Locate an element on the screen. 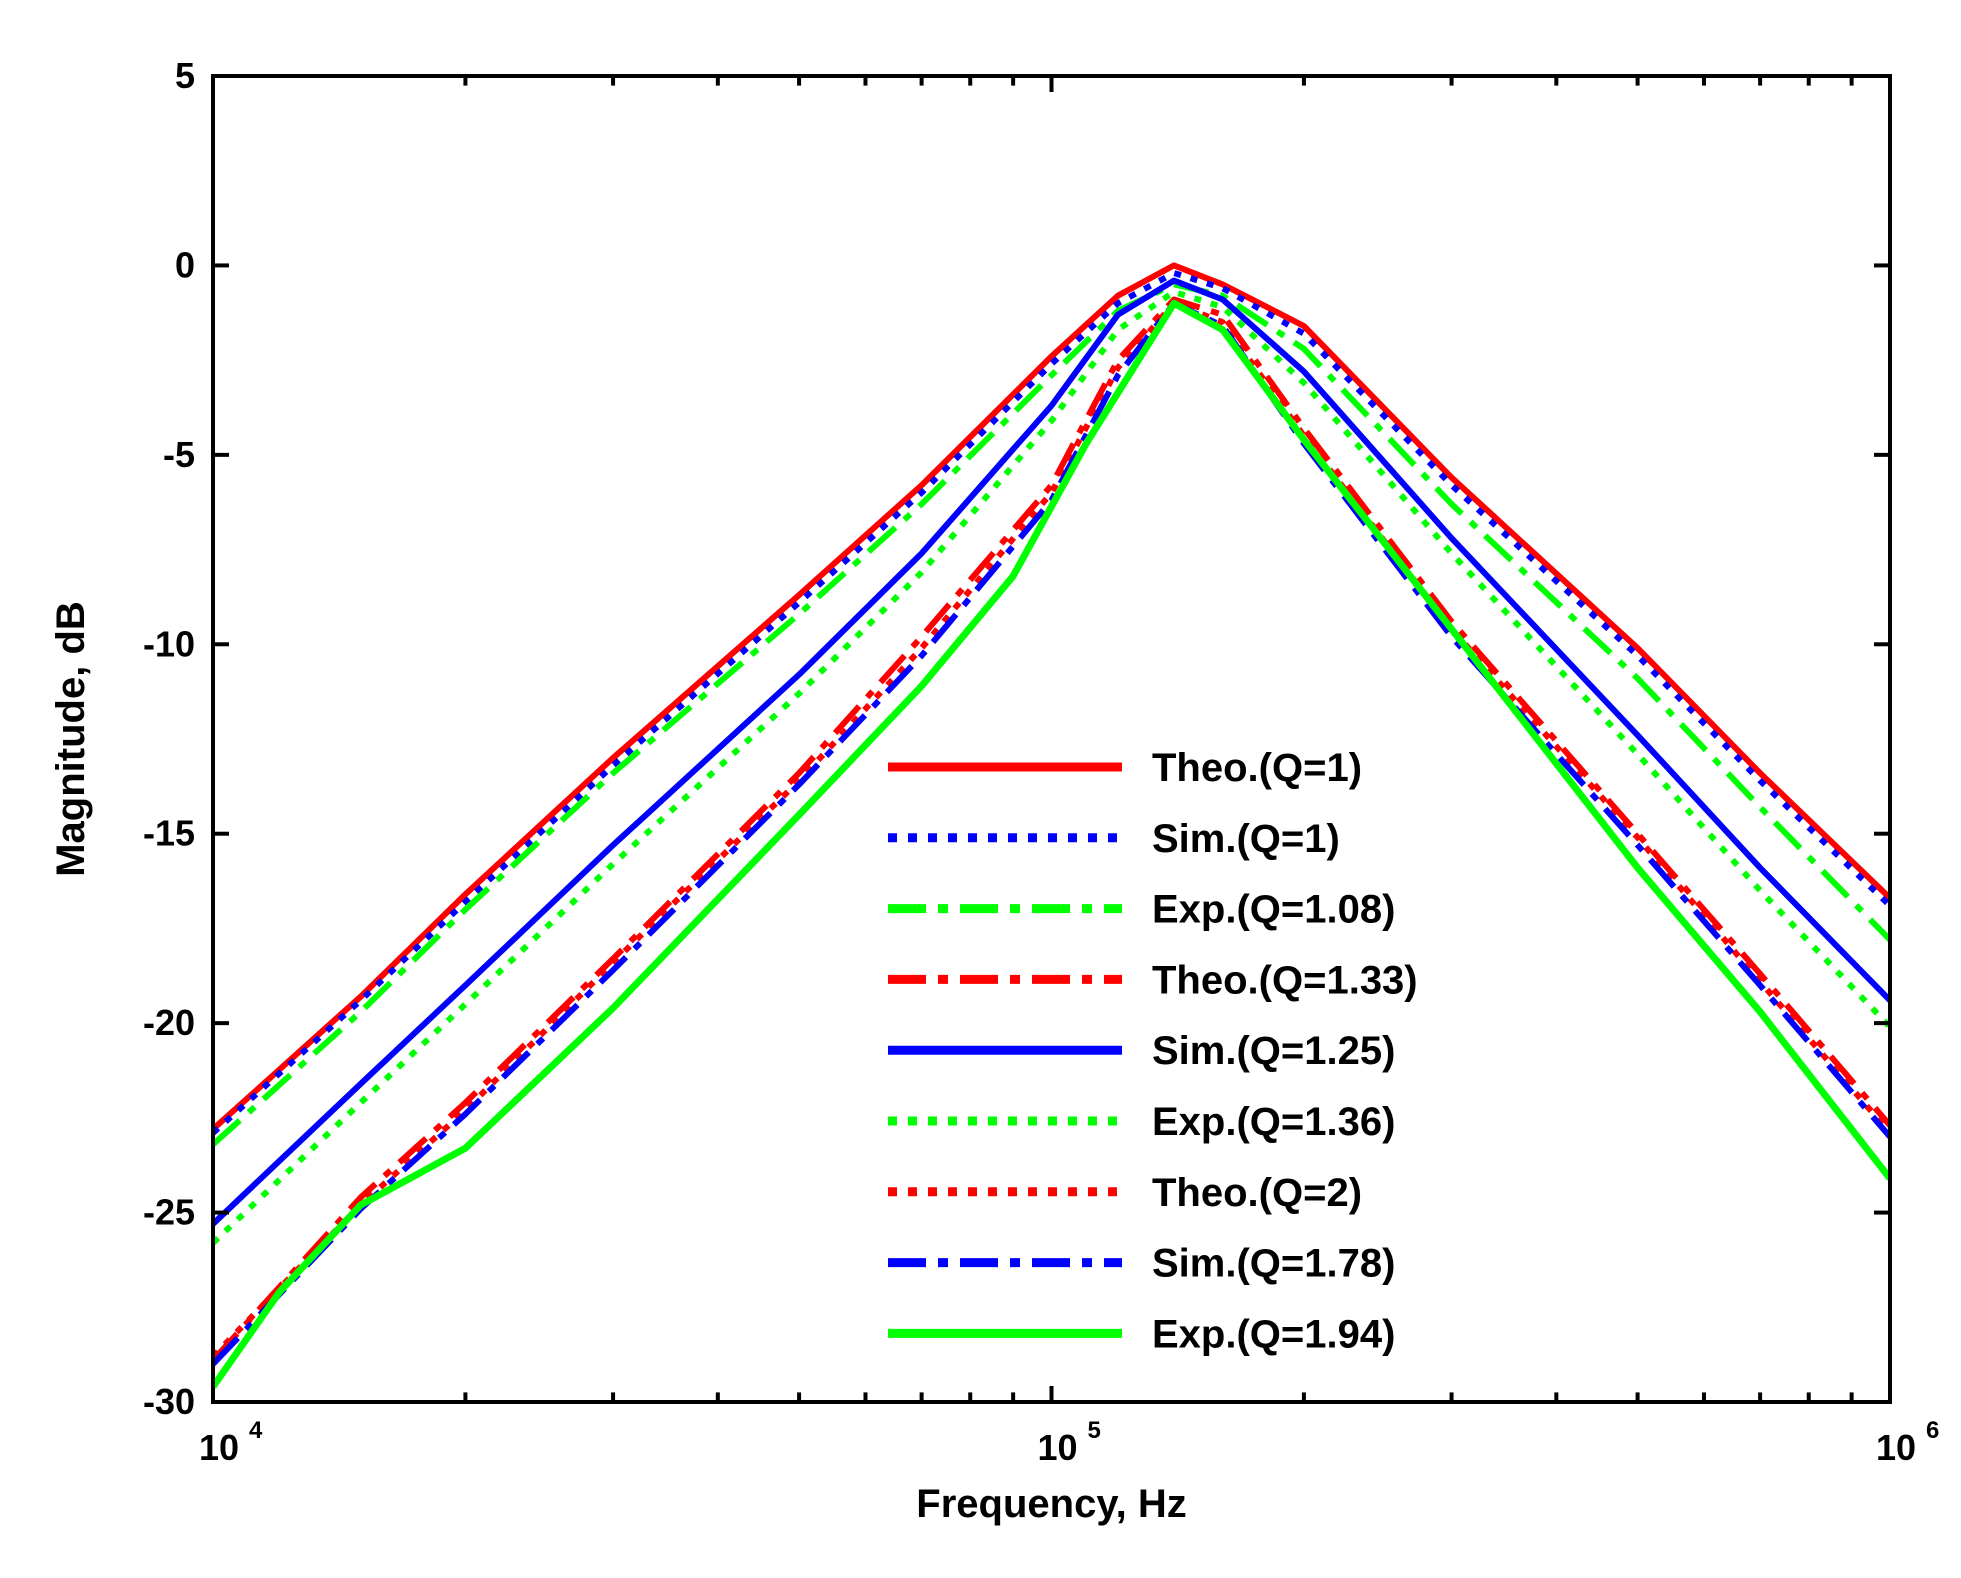  y-tick-label: -15 is located at coordinates (169, 833).